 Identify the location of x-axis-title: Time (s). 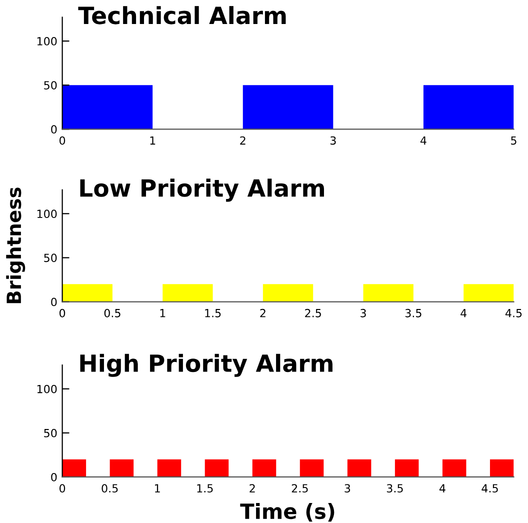
(287, 512).